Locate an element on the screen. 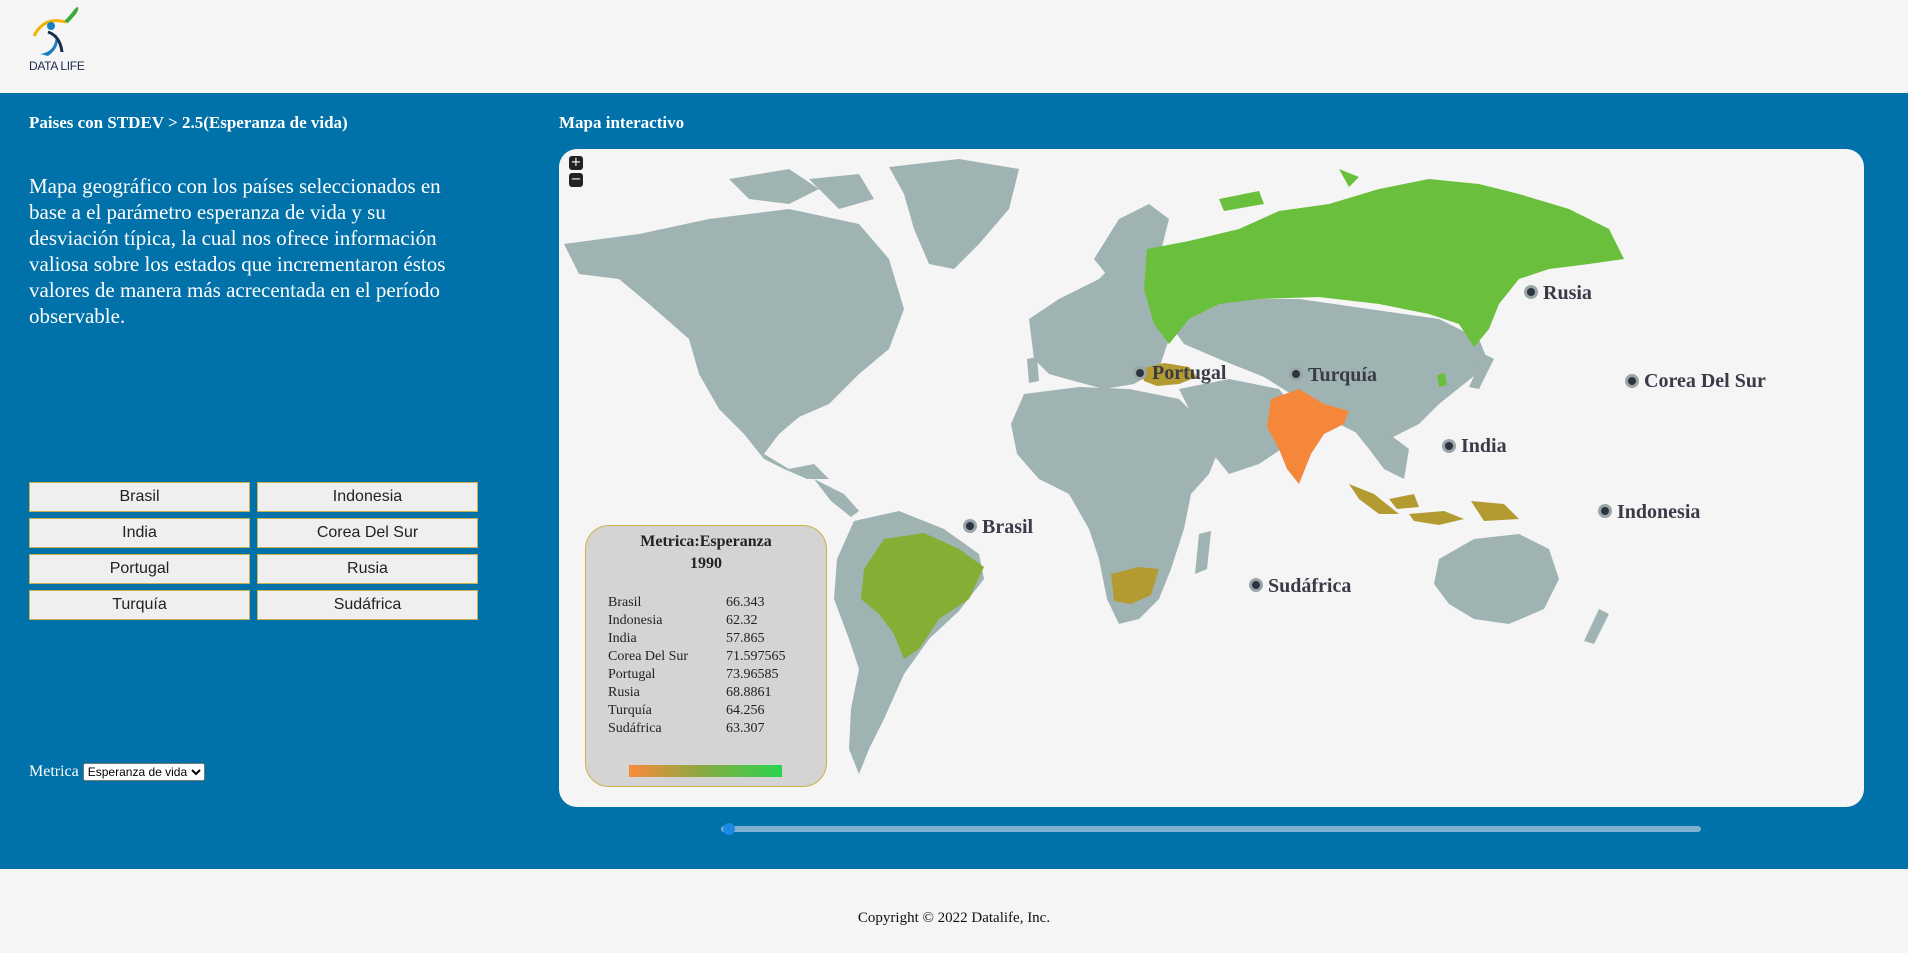 The image size is (1908, 953). rusia-islands-shape is located at coordinates (1289, 190).